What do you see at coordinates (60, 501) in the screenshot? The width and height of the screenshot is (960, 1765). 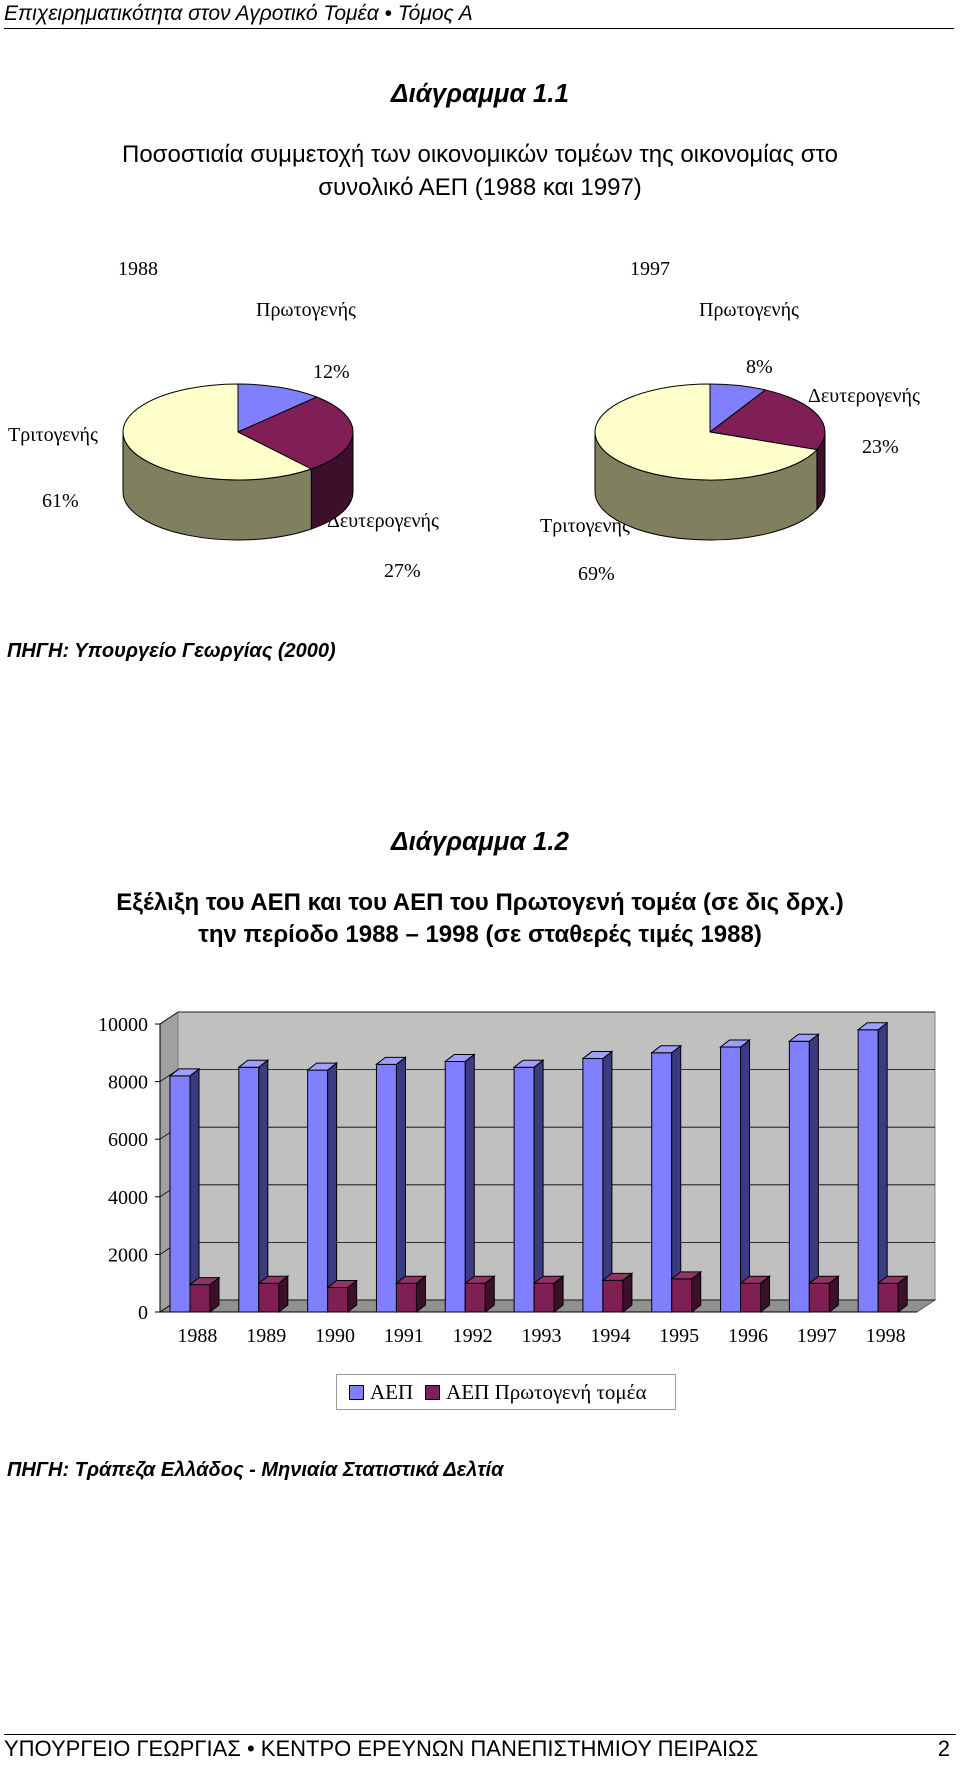 I see `pie1988-tertiary-pct: 61%` at bounding box center [60, 501].